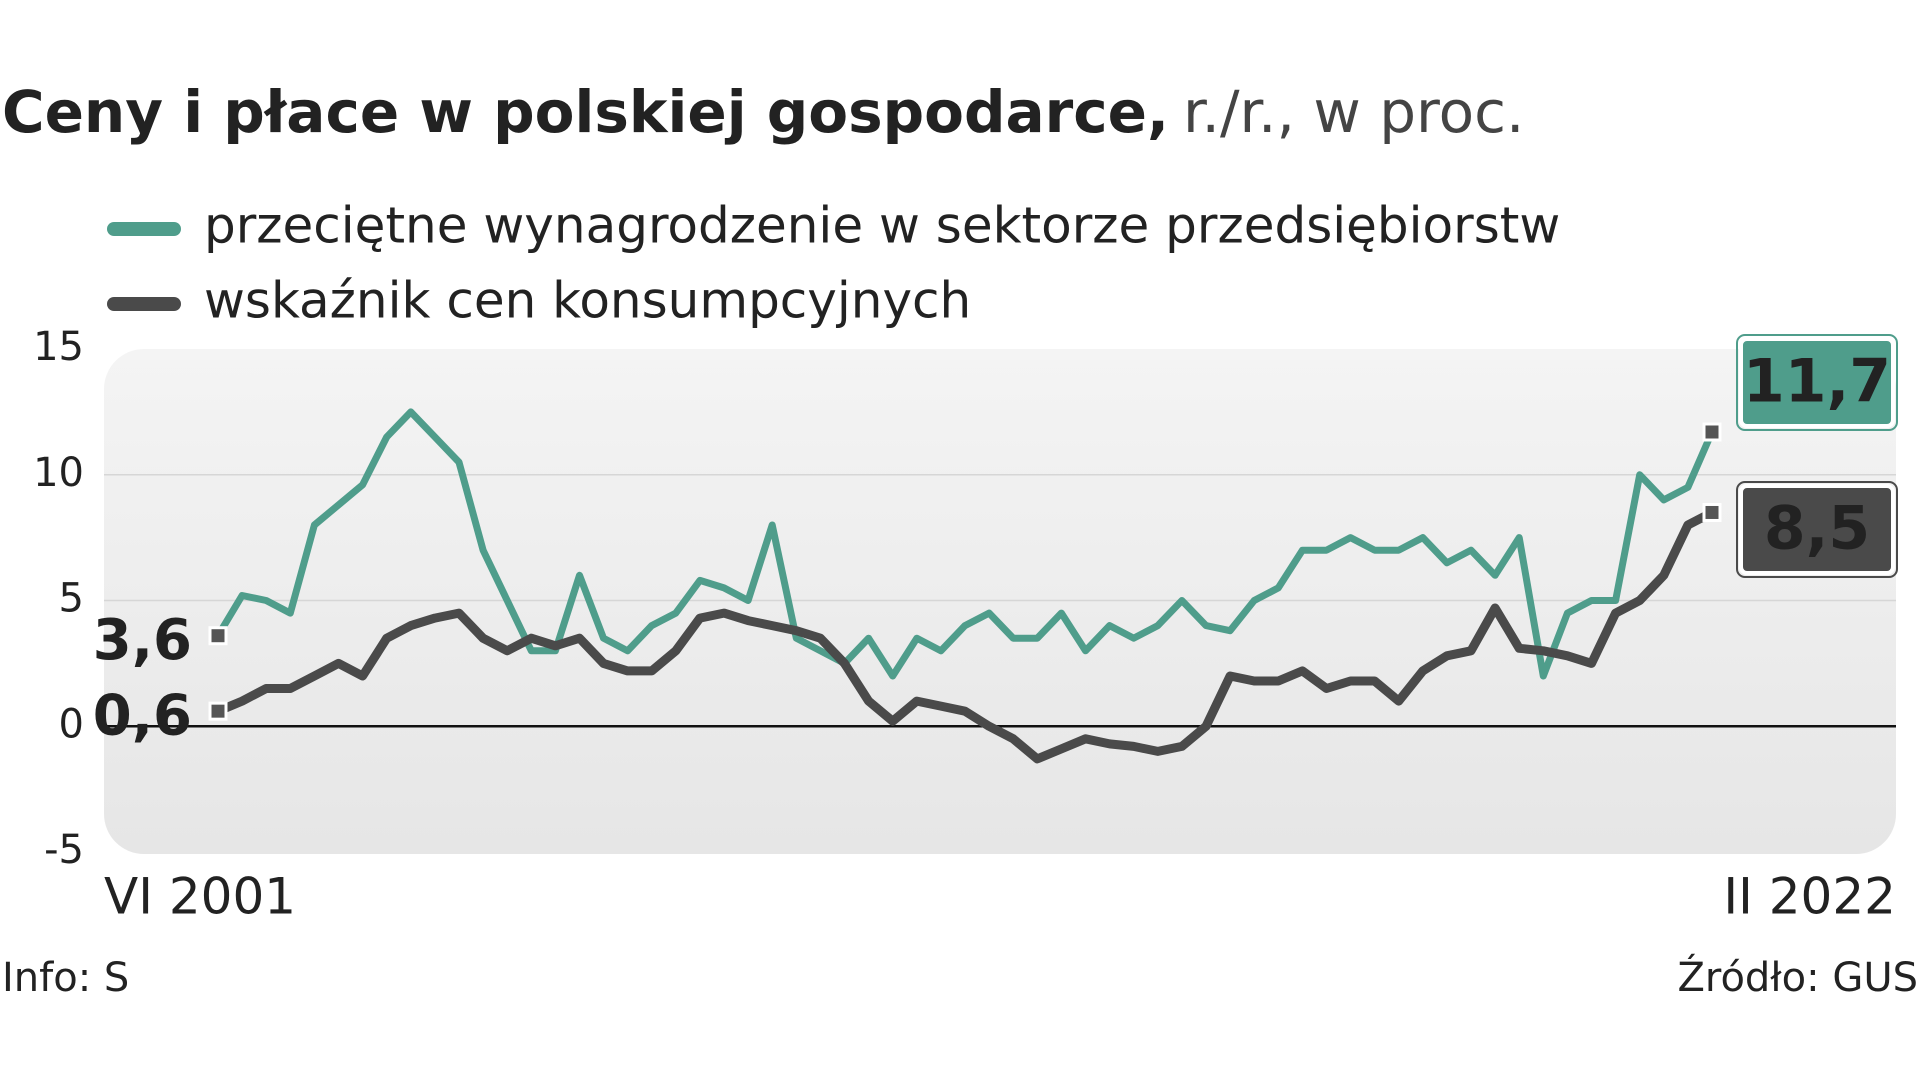 The image size is (1920, 1080). I want to click on value-label: 0,6, so click(142, 715).